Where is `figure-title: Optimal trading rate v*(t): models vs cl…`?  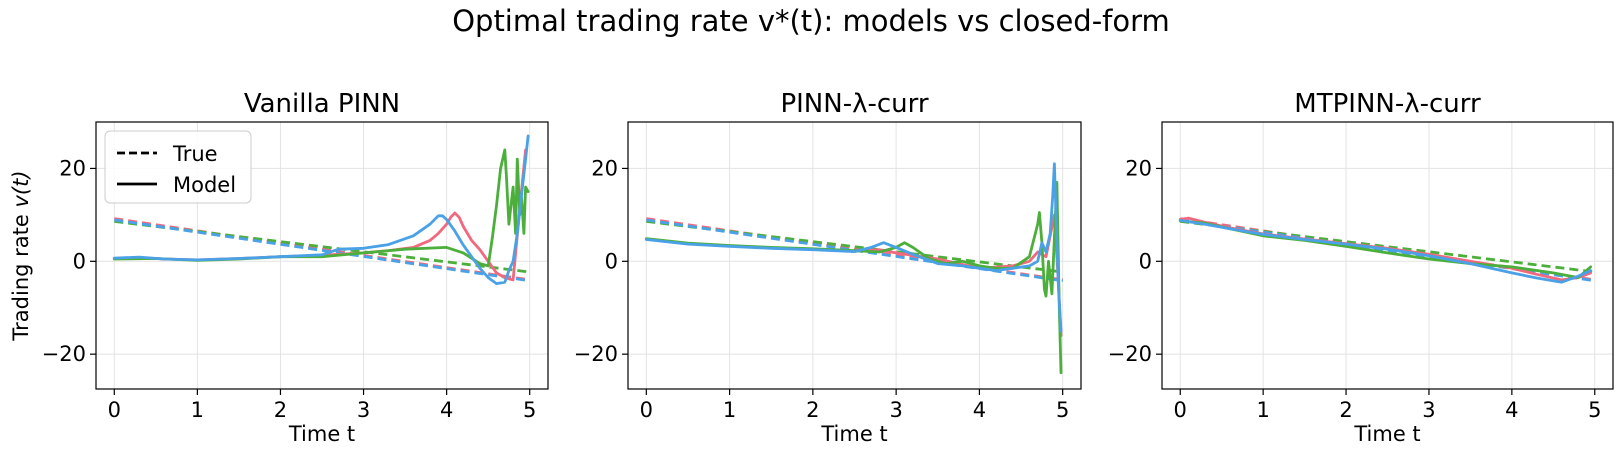
figure-title: Optimal trading rate v*(t): models vs cl… is located at coordinates (811, 21).